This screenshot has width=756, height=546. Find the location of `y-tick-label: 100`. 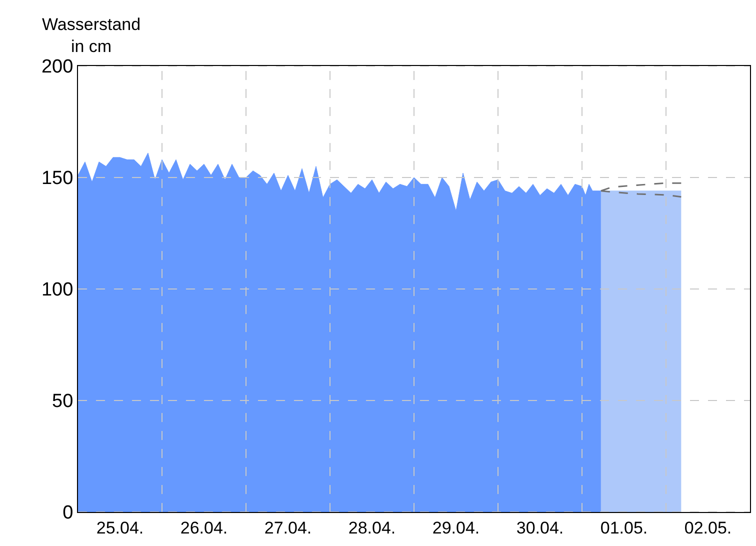

y-tick-label: 100 is located at coordinates (57, 290).